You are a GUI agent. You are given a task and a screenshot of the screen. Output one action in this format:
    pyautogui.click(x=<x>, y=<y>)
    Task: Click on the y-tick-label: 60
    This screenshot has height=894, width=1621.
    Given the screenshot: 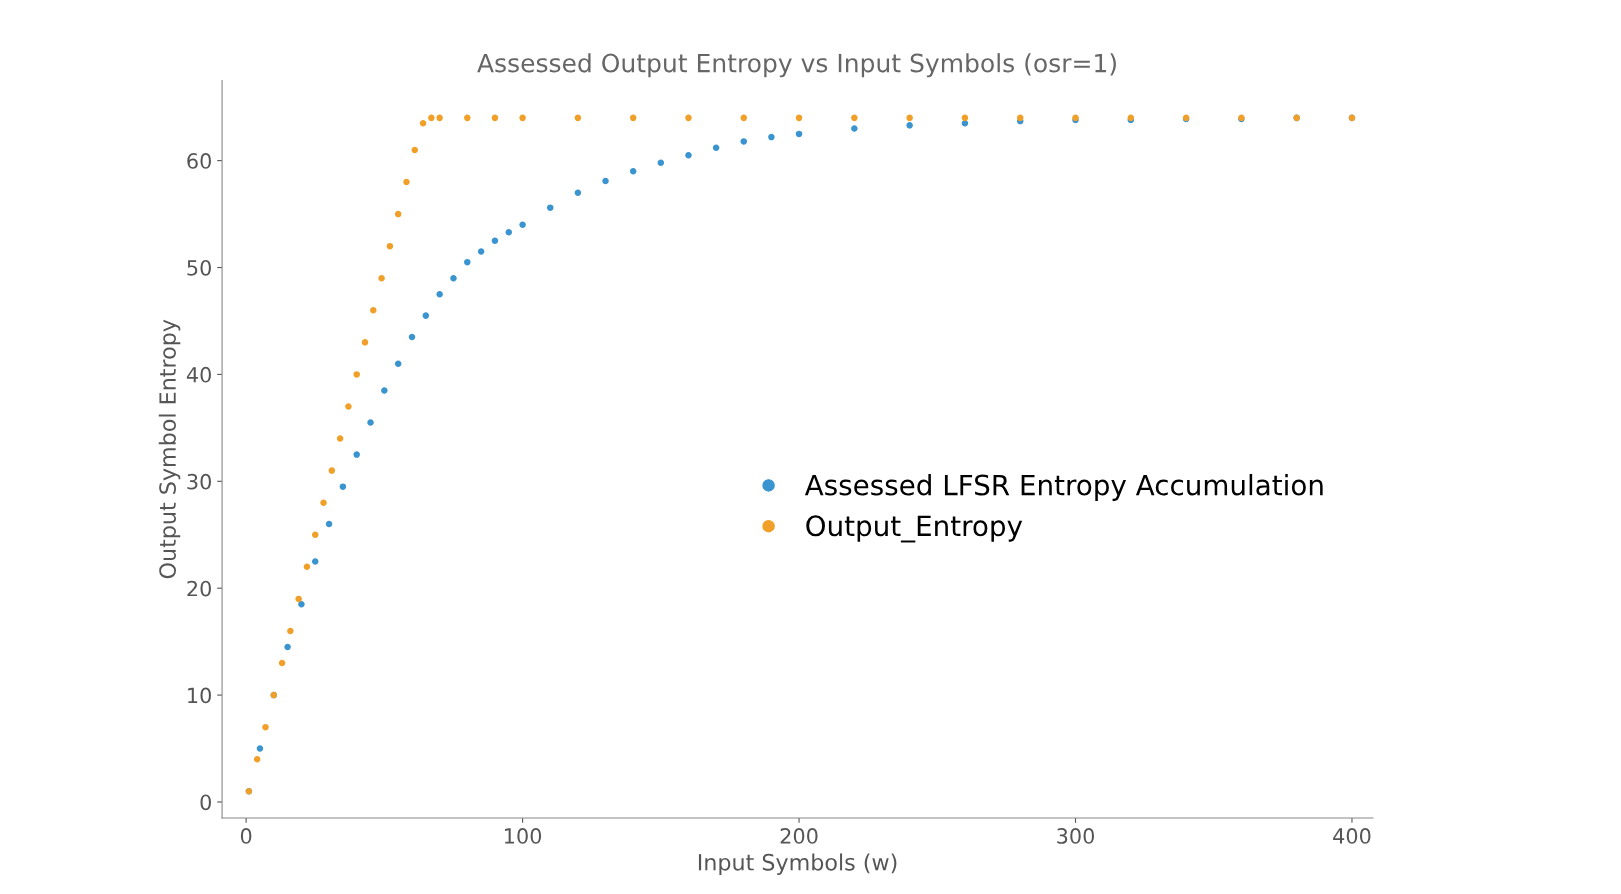 What is the action you would take?
    pyautogui.click(x=199, y=161)
    